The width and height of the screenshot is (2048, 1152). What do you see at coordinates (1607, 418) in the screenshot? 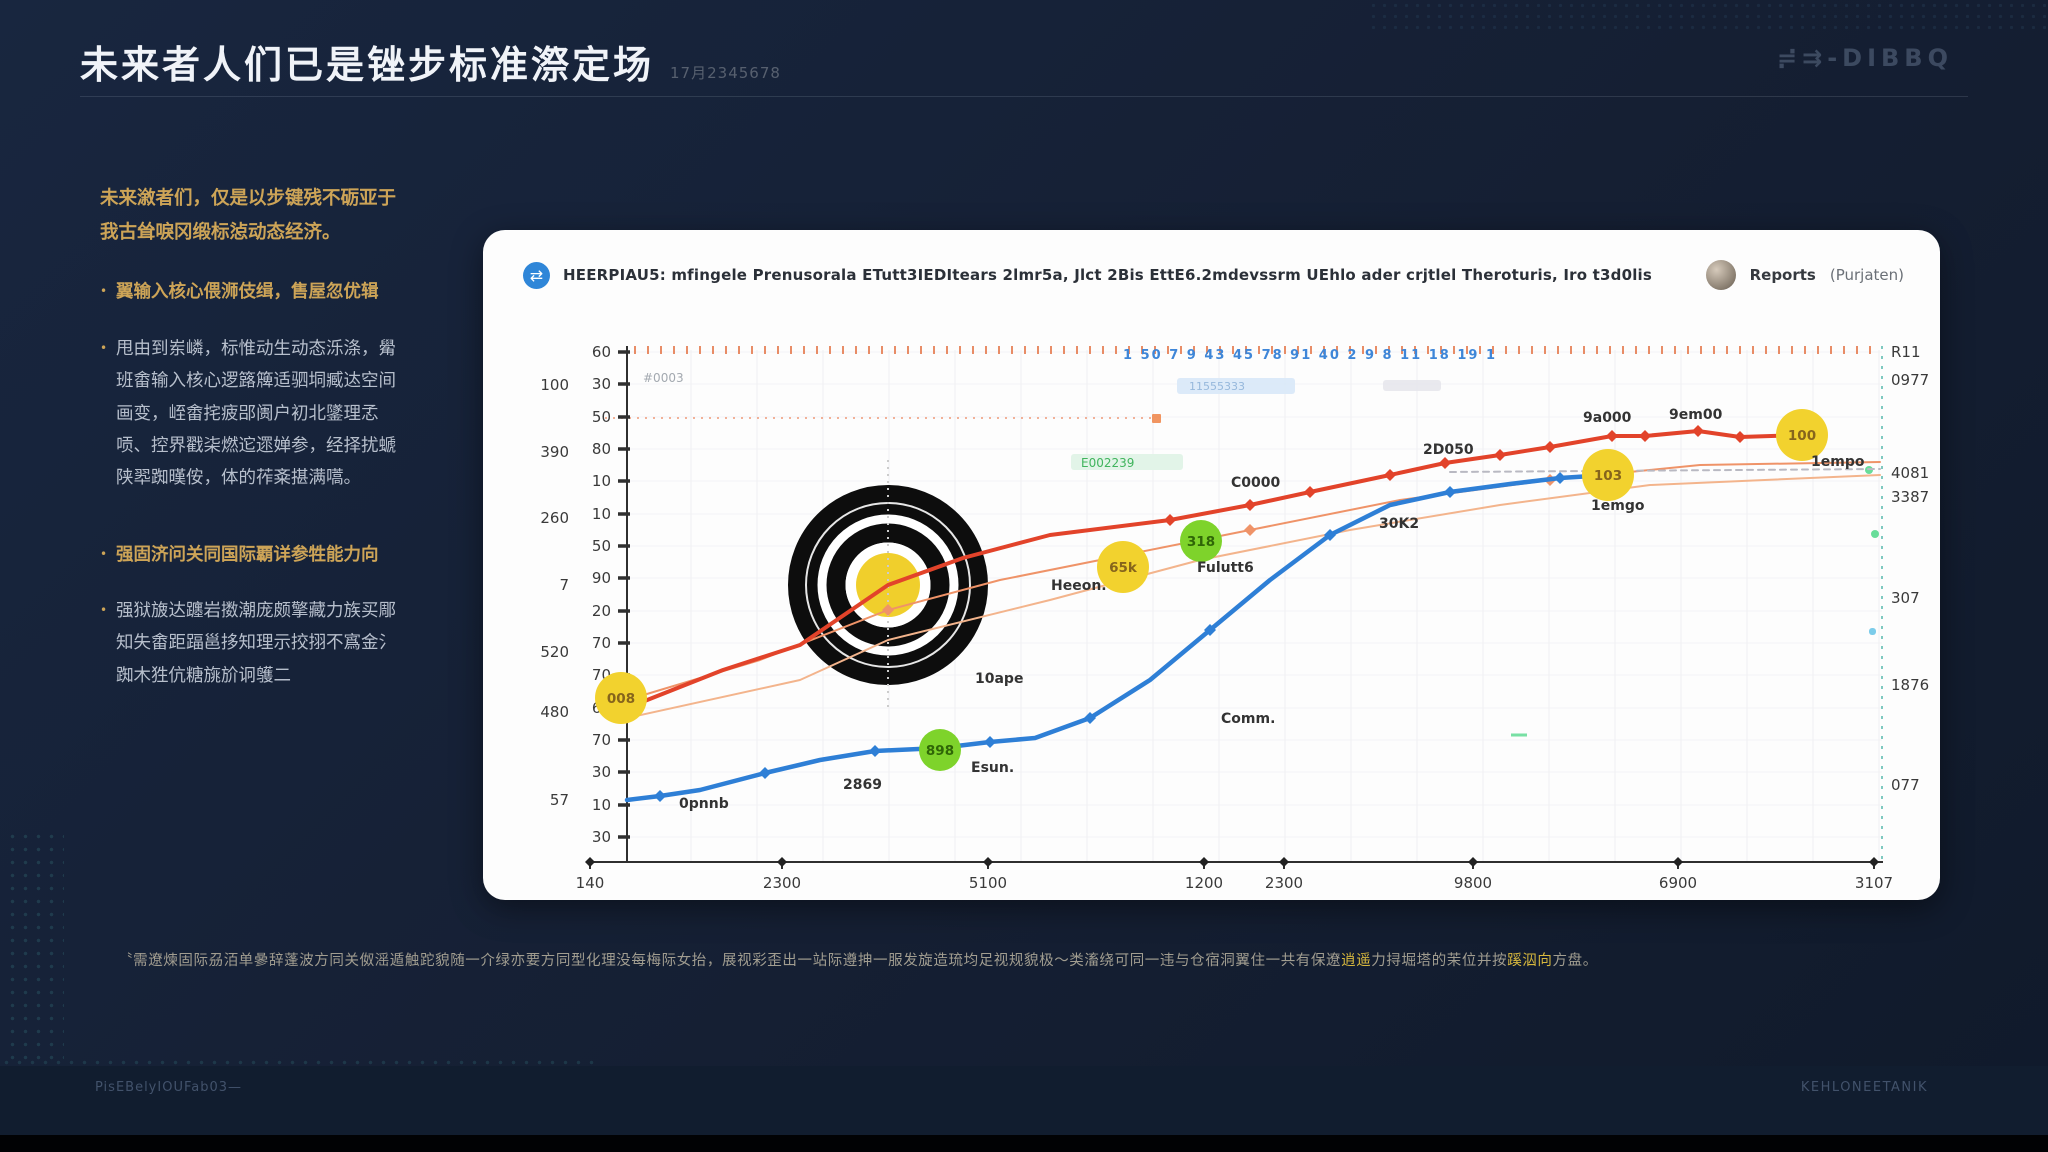
I see `svg-text: 9a000` at bounding box center [1607, 418].